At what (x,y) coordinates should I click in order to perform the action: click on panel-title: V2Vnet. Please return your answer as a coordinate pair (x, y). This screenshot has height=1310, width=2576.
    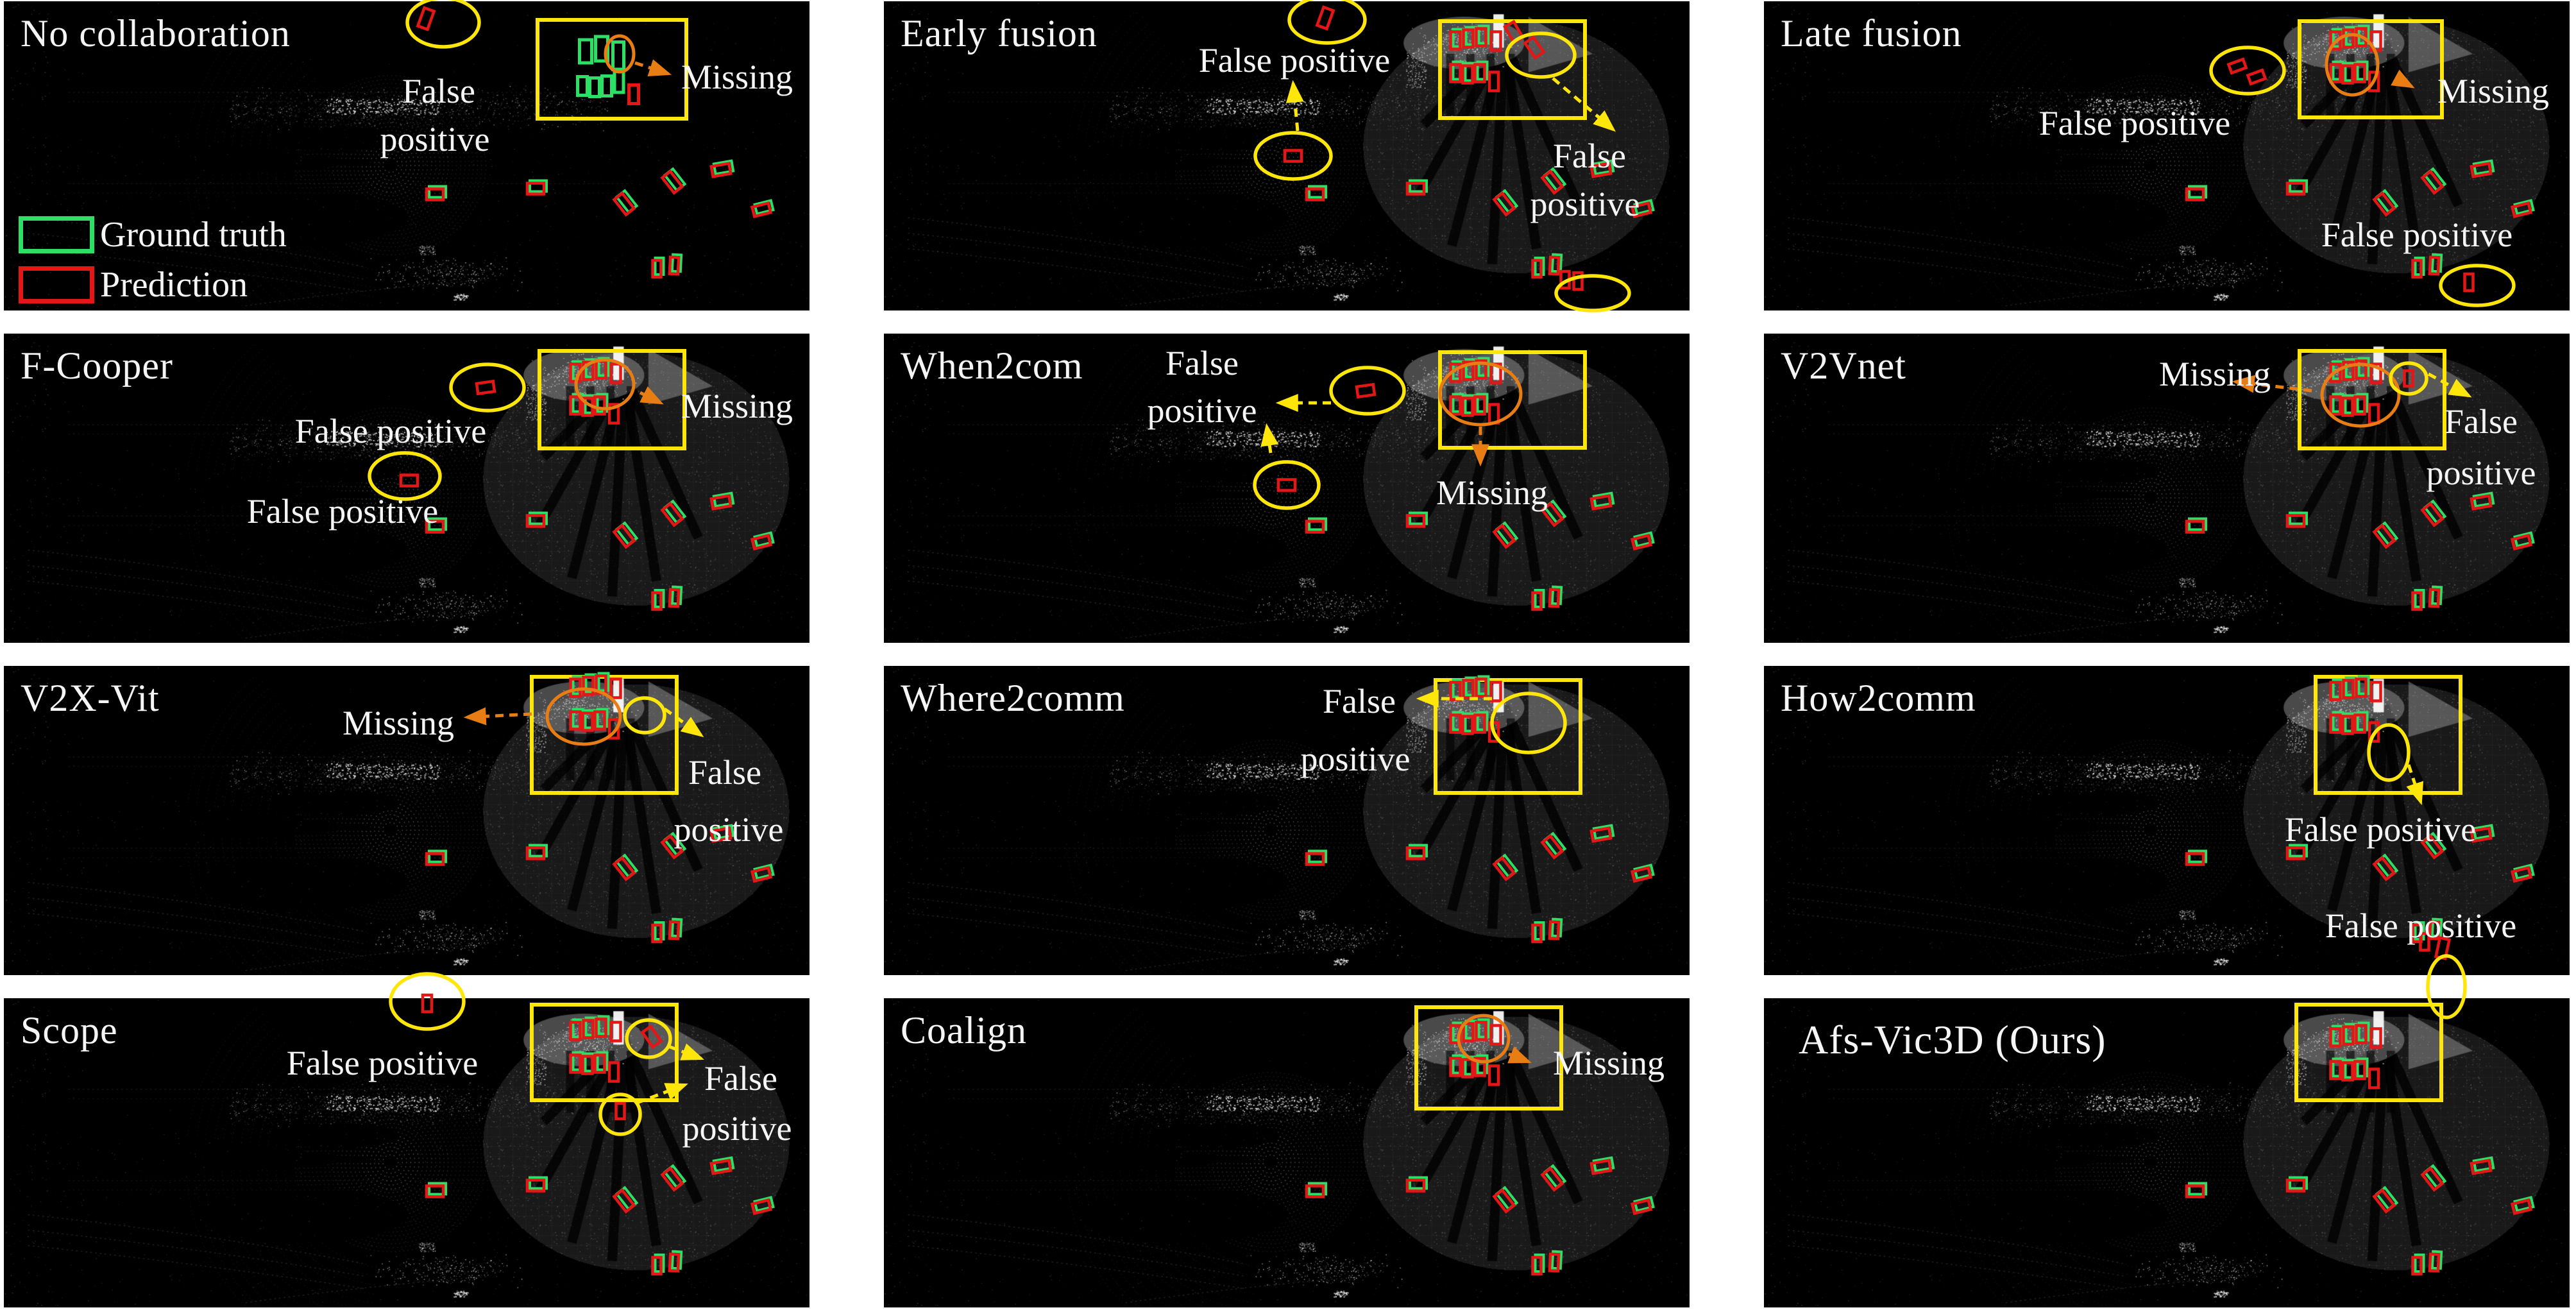
    Looking at the image, I should click on (1843, 366).